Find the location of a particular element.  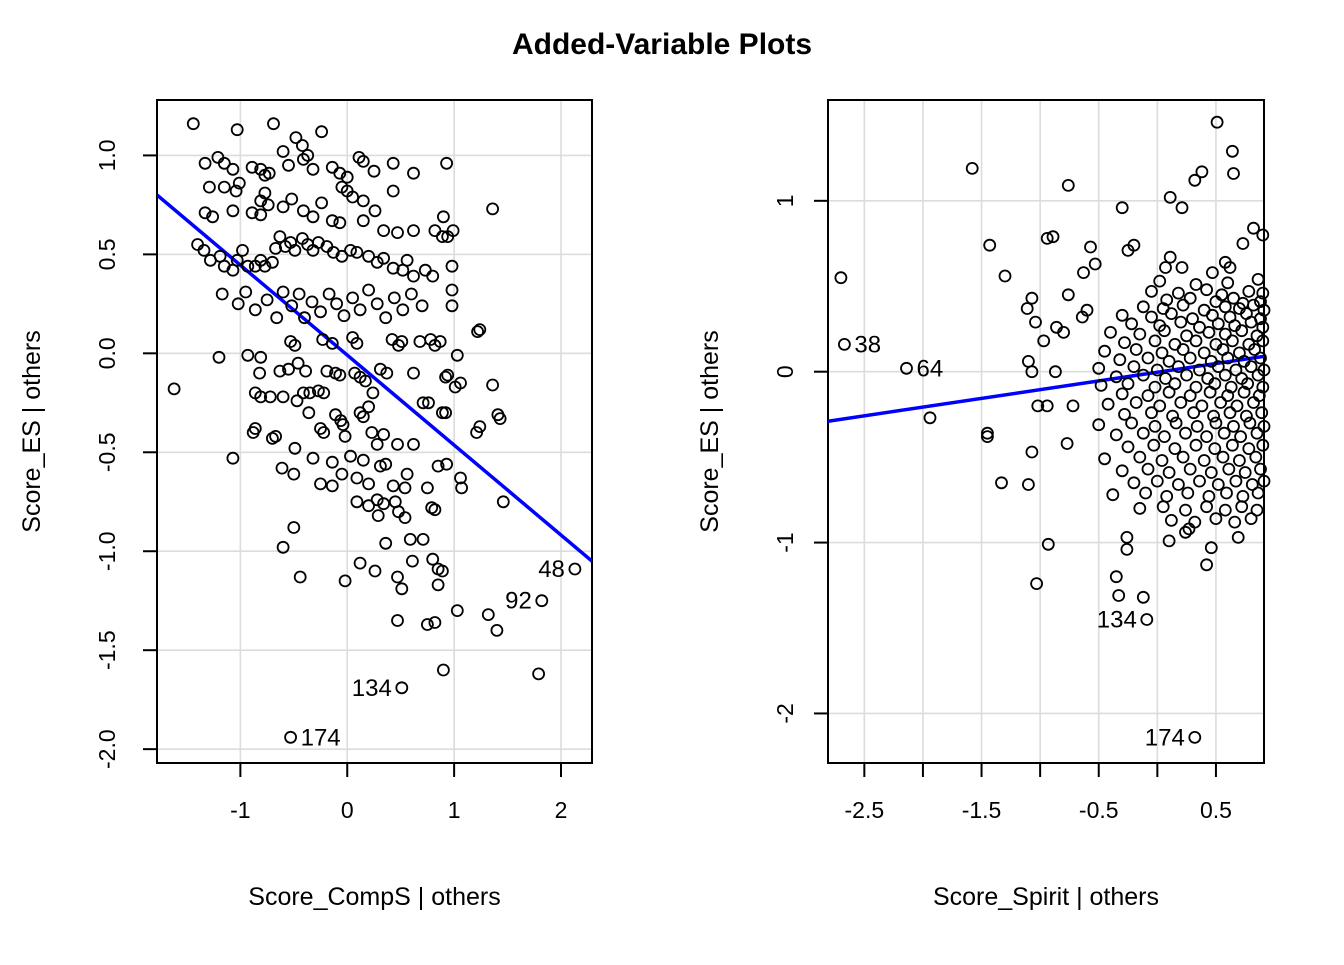

y-tick-label: -2.0 is located at coordinates (107, 749).